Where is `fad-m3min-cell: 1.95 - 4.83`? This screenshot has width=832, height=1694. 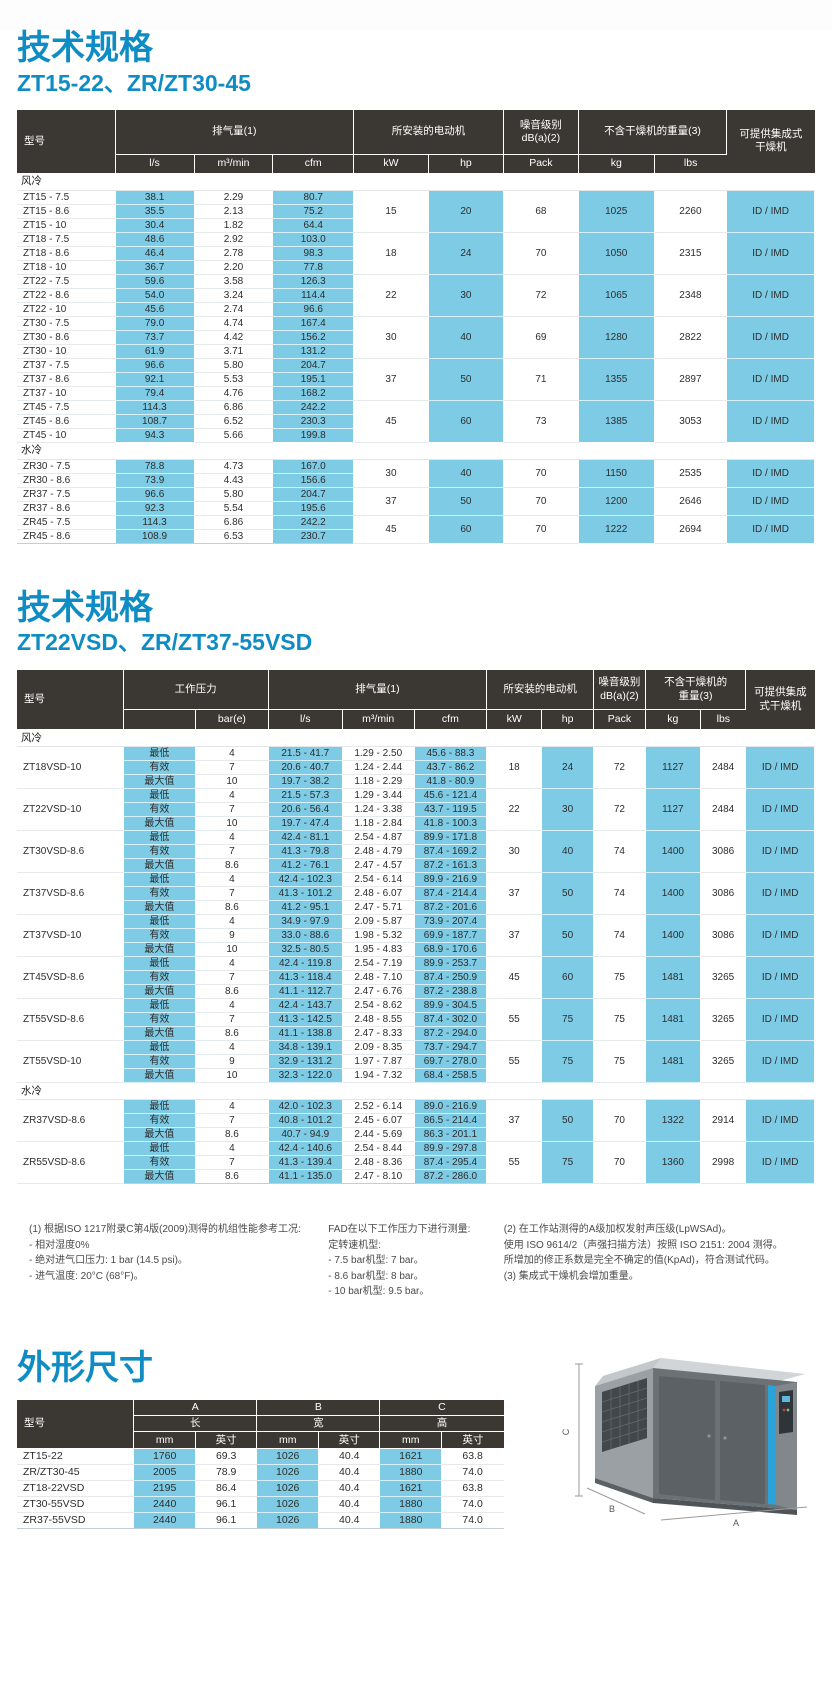
fad-m3min-cell: 1.95 - 4.83 is located at coordinates (378, 950).